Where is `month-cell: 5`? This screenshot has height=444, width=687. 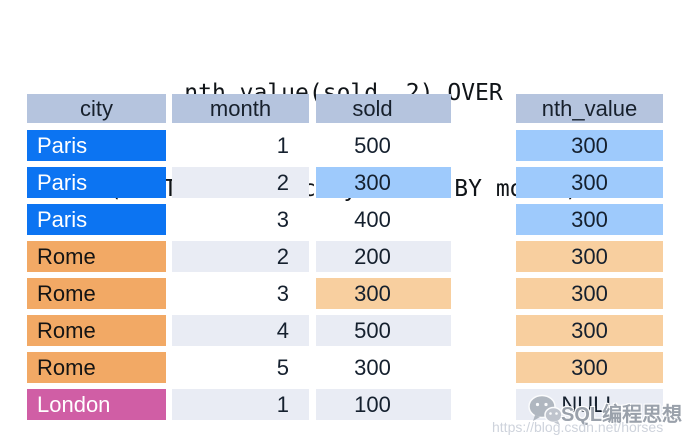 month-cell: 5 is located at coordinates (282, 367).